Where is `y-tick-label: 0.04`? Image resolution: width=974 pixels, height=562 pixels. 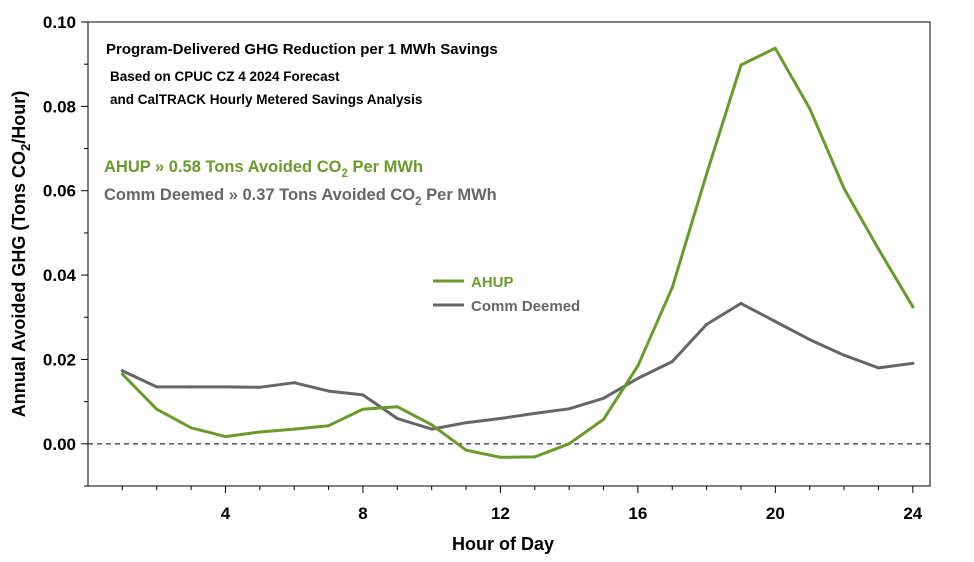 y-tick-label: 0.04 is located at coordinates (60, 275).